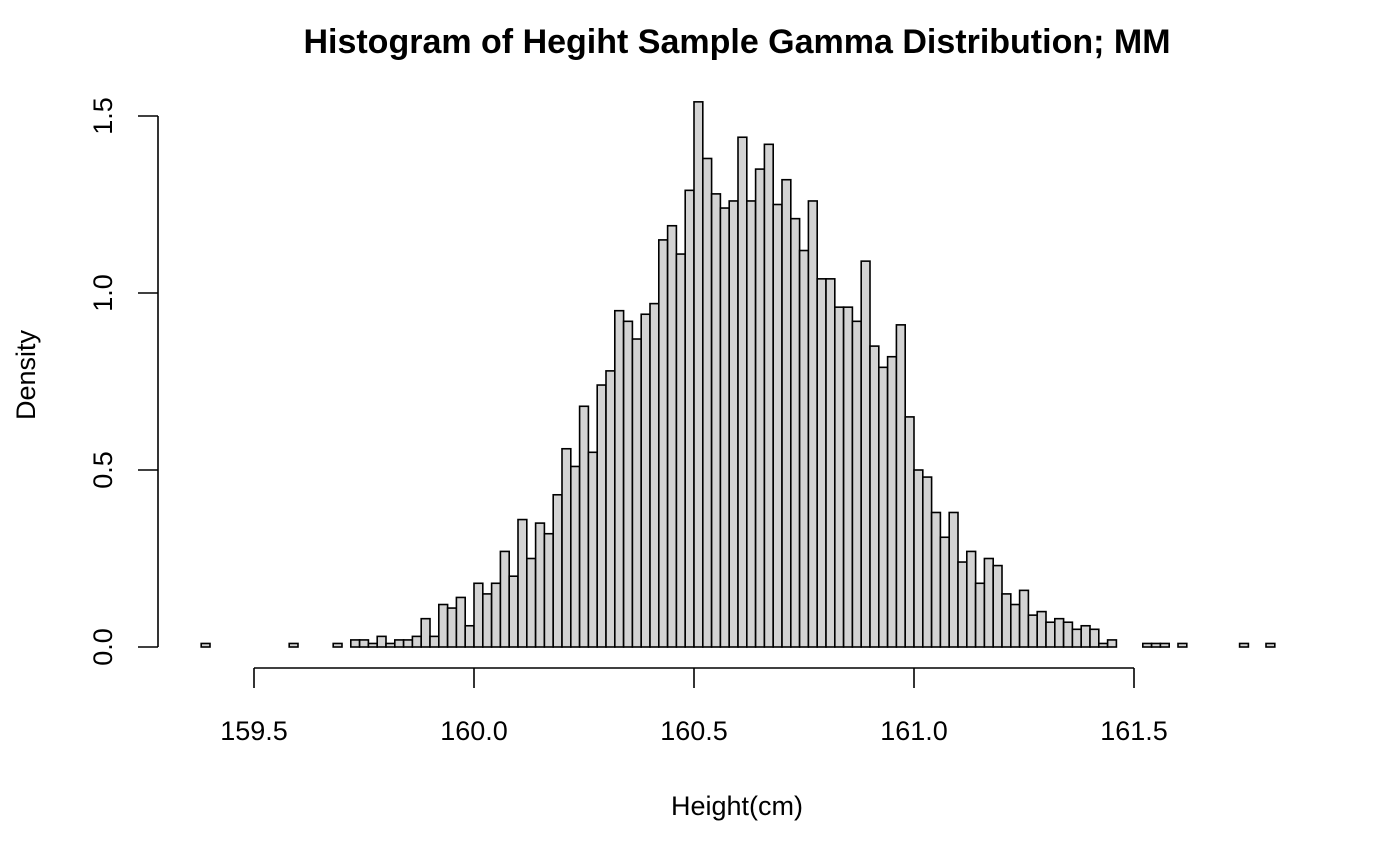 This screenshot has height=865, width=1400. Describe the element at coordinates (123, 381) in the screenshot. I see `y-axis: 0.0 0.5 1.0 1.5` at that location.